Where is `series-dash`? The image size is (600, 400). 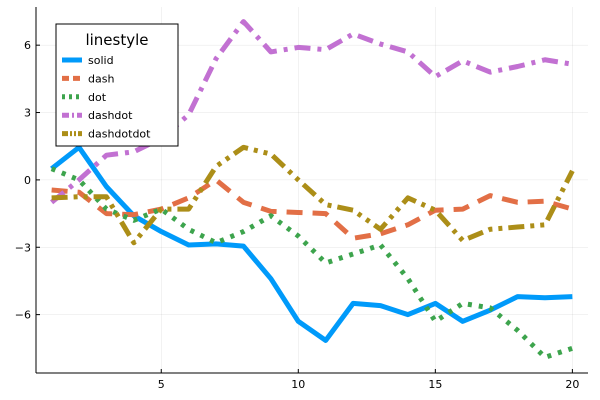
series-dash is located at coordinates (312, 209).